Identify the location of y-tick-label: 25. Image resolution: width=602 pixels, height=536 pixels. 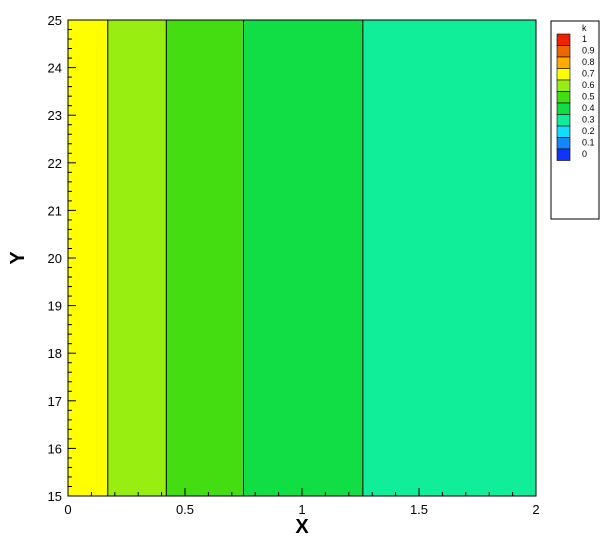
(55, 20).